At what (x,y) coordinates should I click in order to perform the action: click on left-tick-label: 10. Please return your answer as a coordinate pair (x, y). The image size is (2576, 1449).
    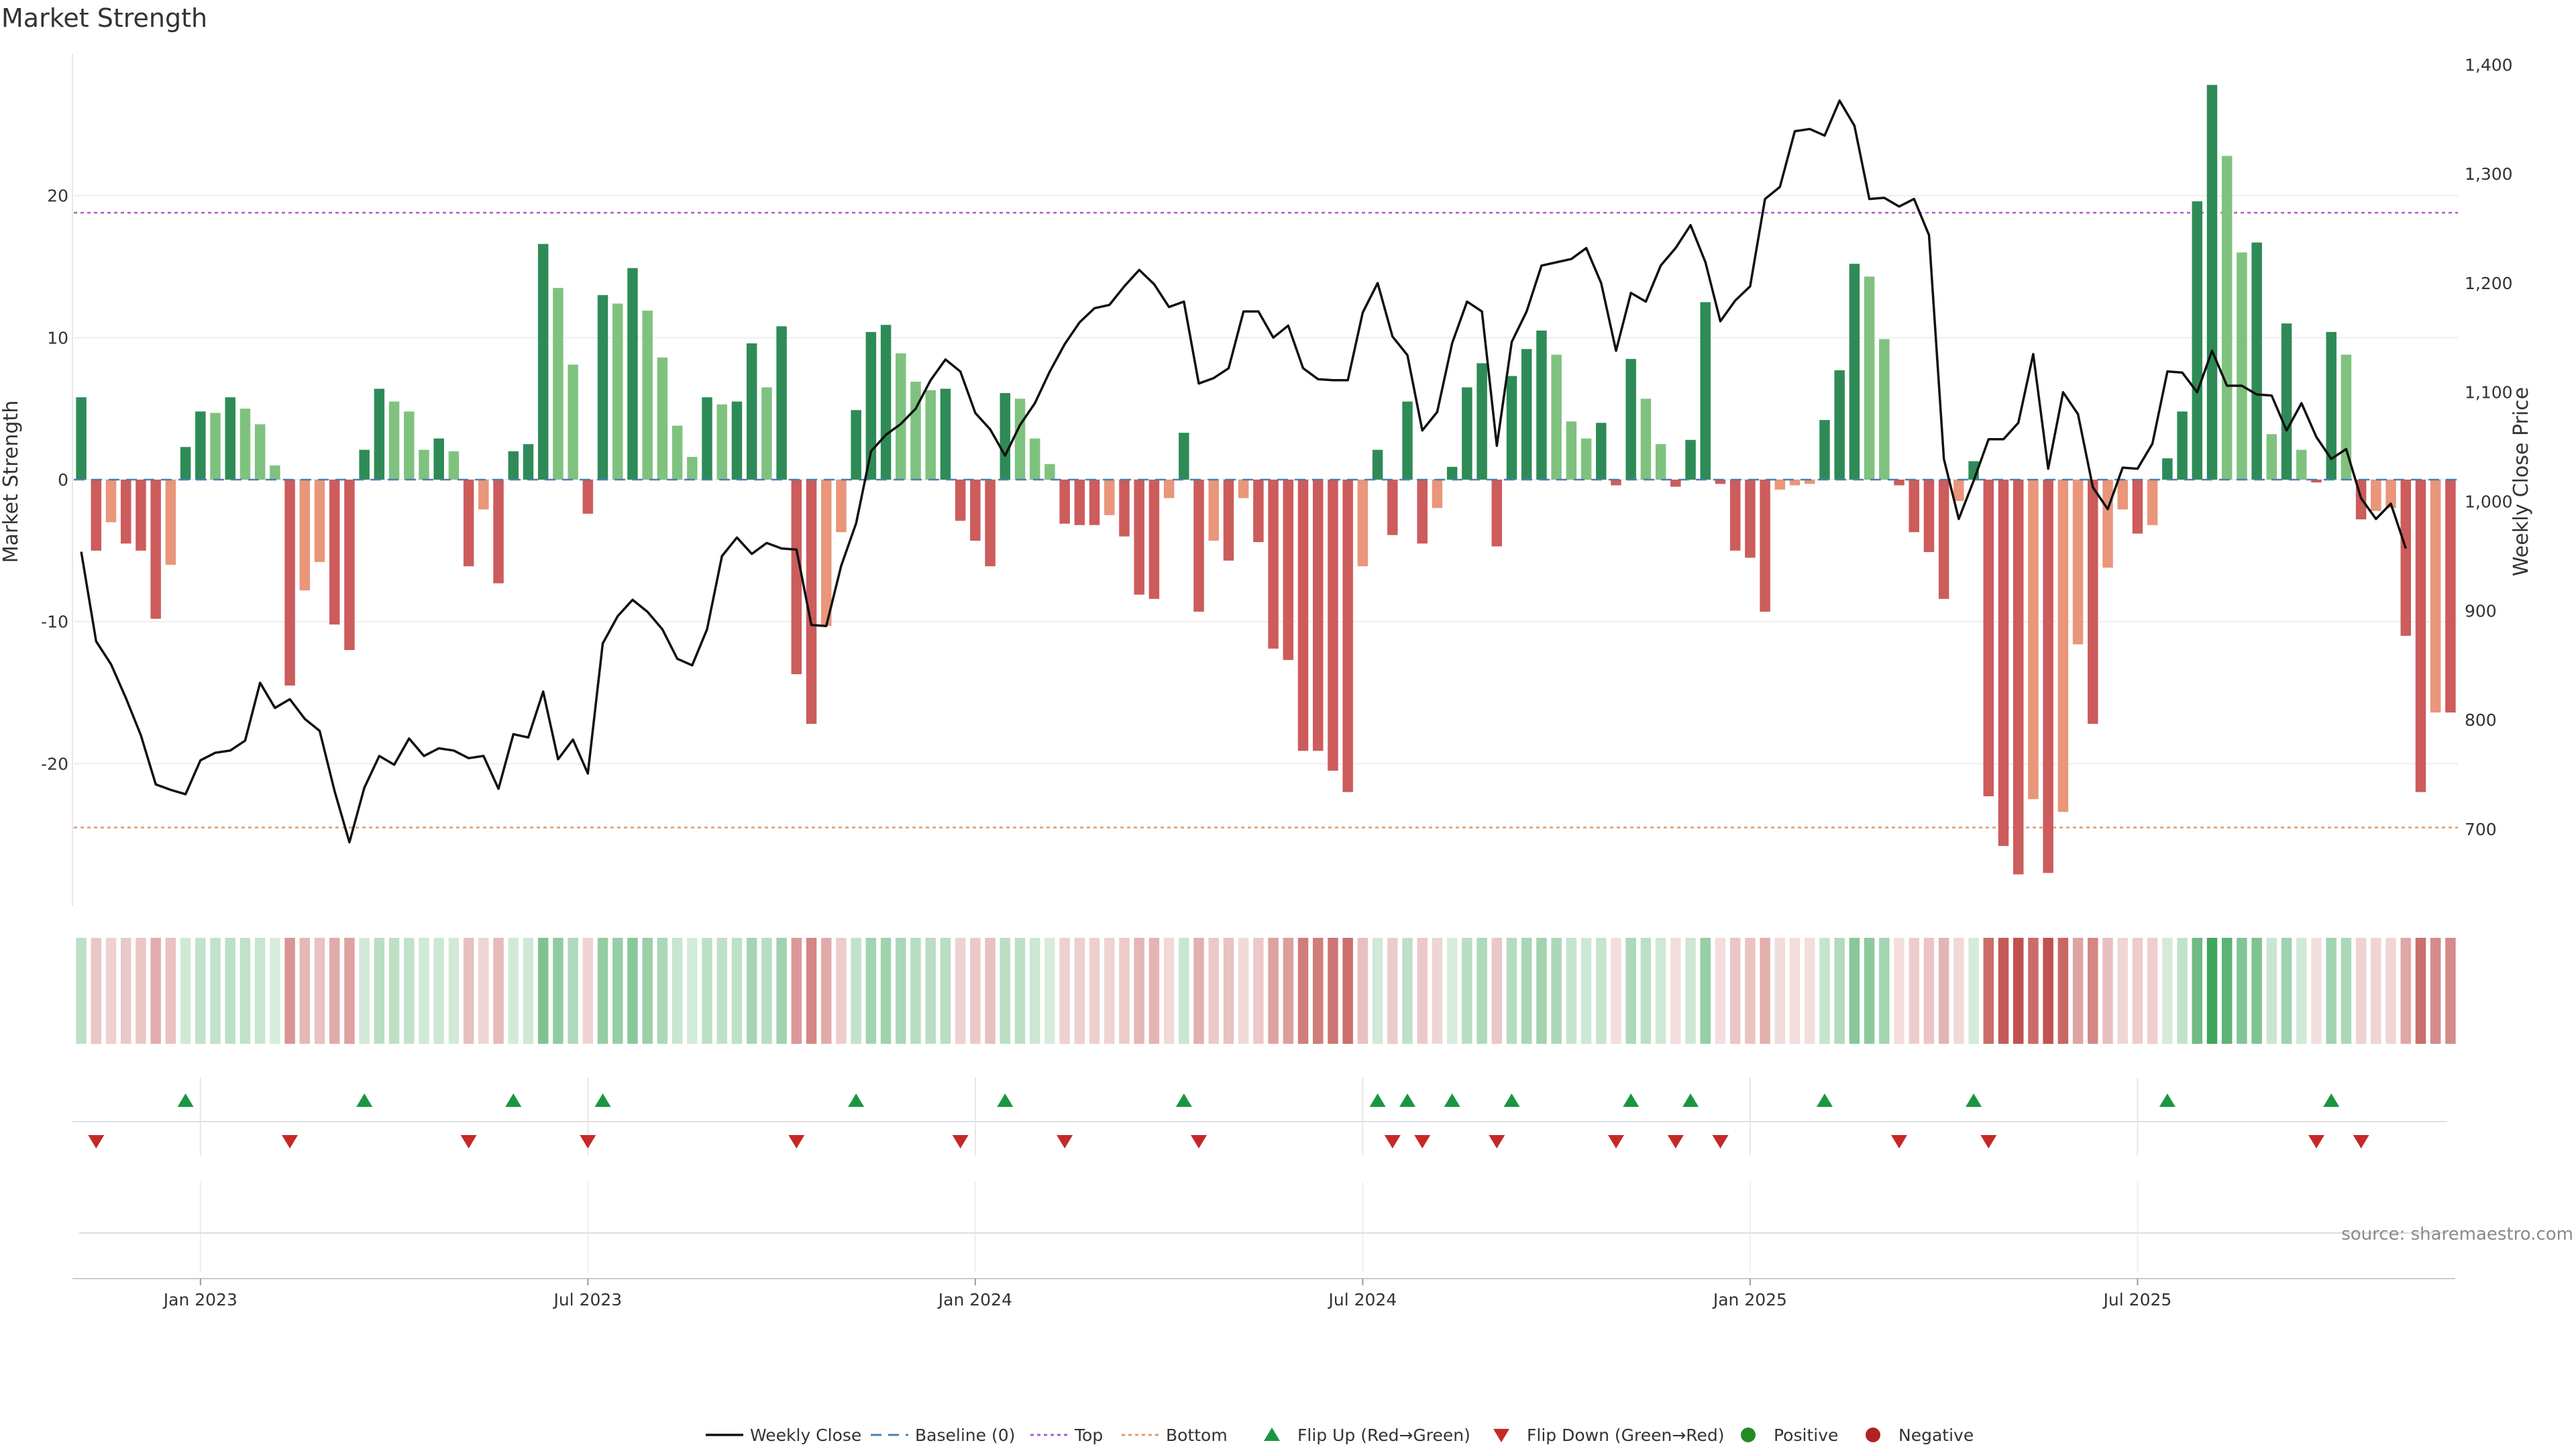
    Looking at the image, I should click on (57, 337).